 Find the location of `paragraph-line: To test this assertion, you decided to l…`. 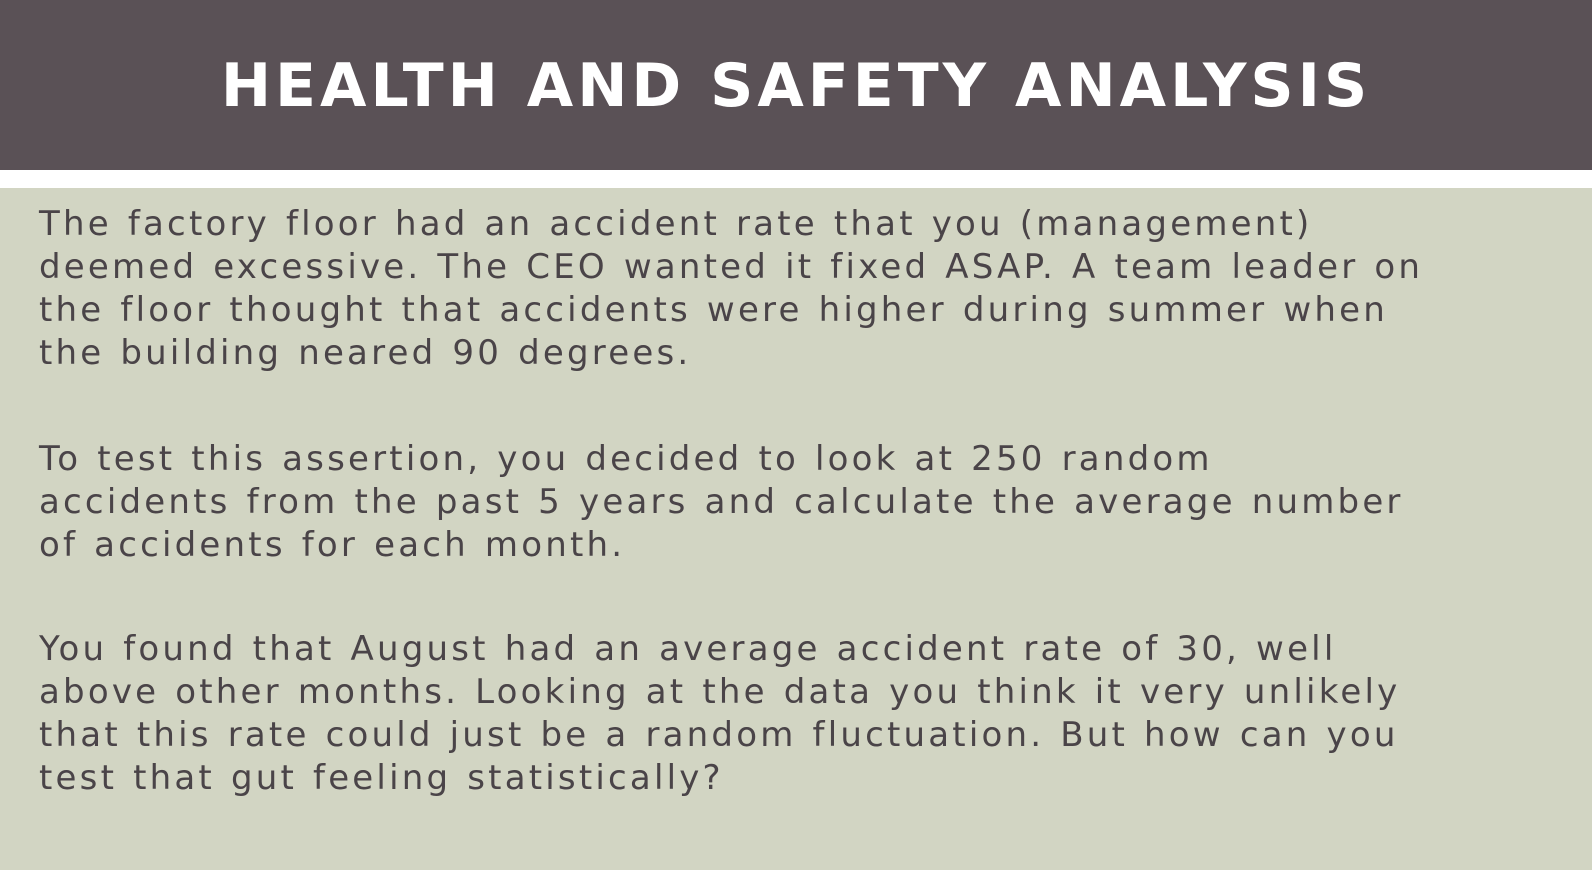

paragraph-line: To test this assertion, you decided to l… is located at coordinates (626, 459).